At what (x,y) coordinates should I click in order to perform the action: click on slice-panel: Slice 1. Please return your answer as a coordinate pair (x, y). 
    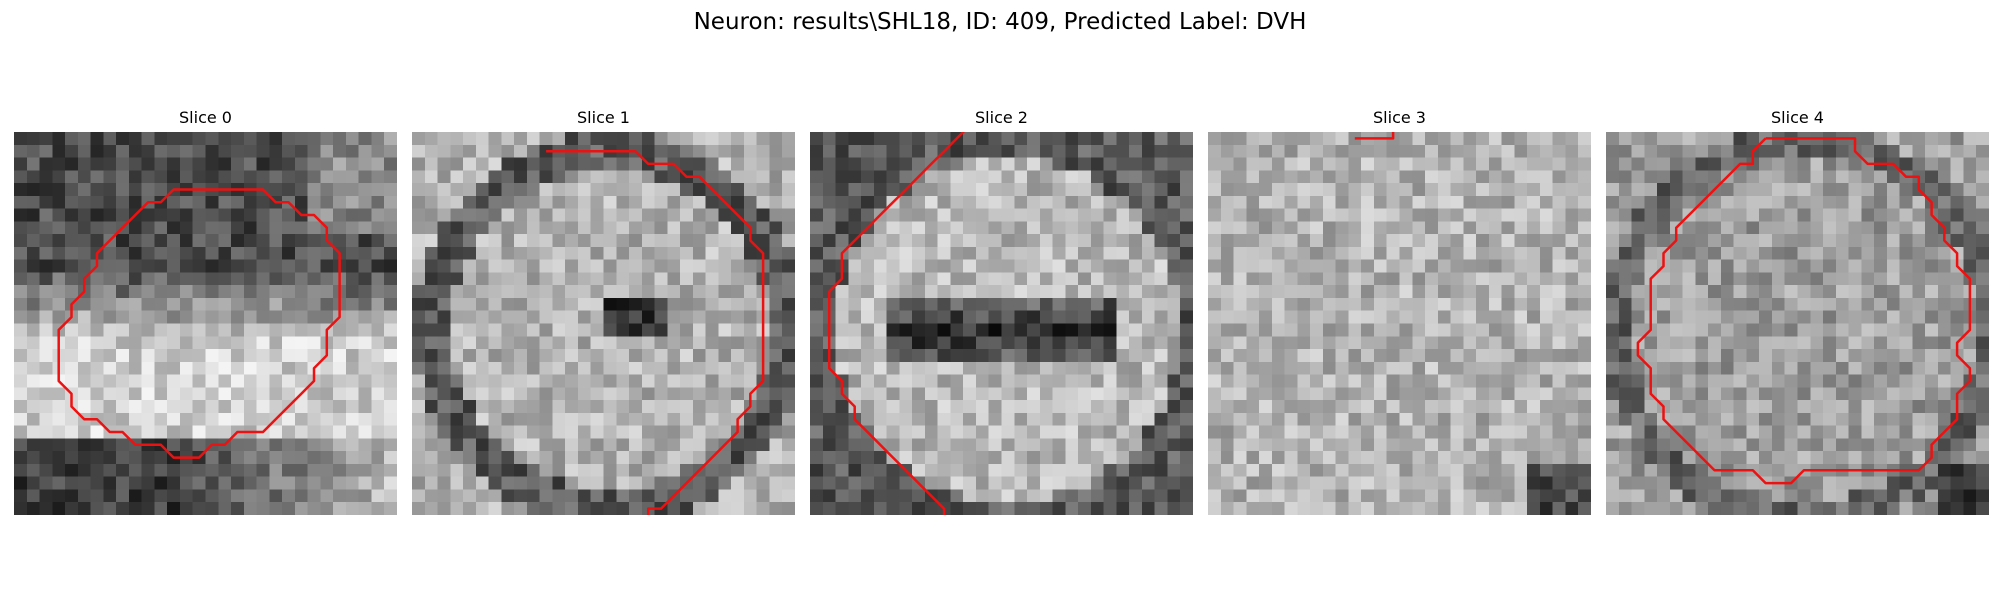
    Looking at the image, I should click on (603, 311).